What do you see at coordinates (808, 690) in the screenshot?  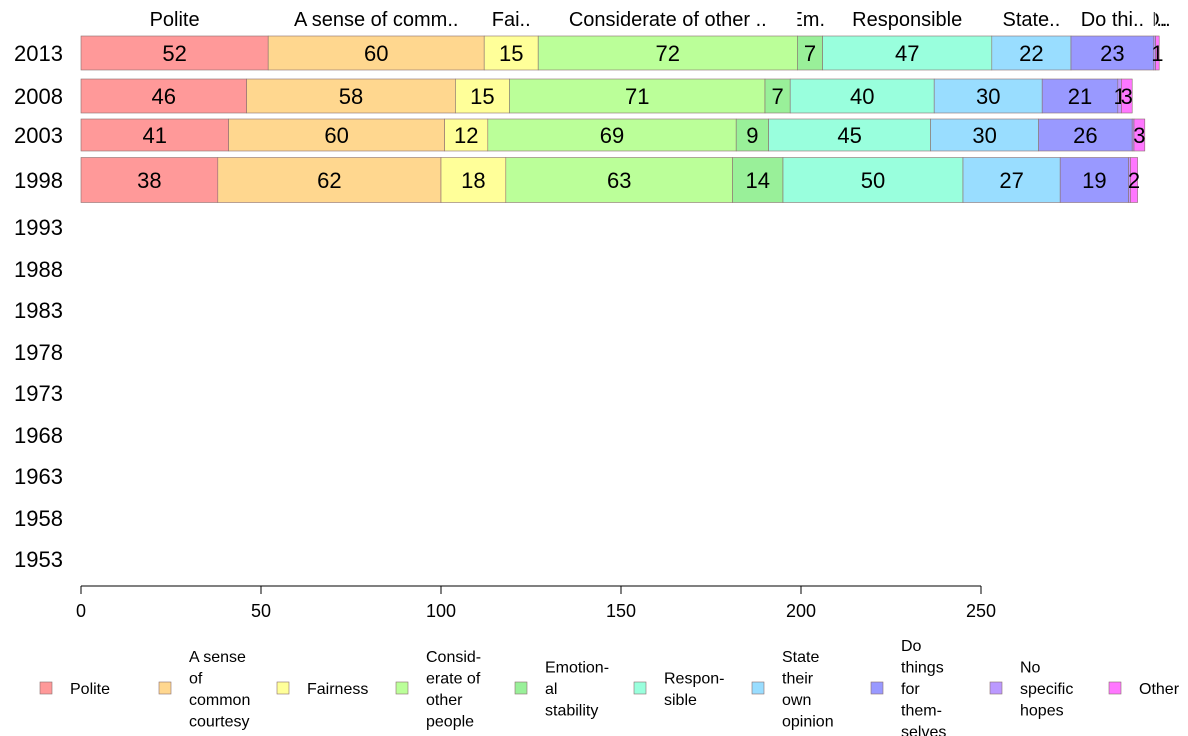 I see `legend-label-6: State their own opinion` at bounding box center [808, 690].